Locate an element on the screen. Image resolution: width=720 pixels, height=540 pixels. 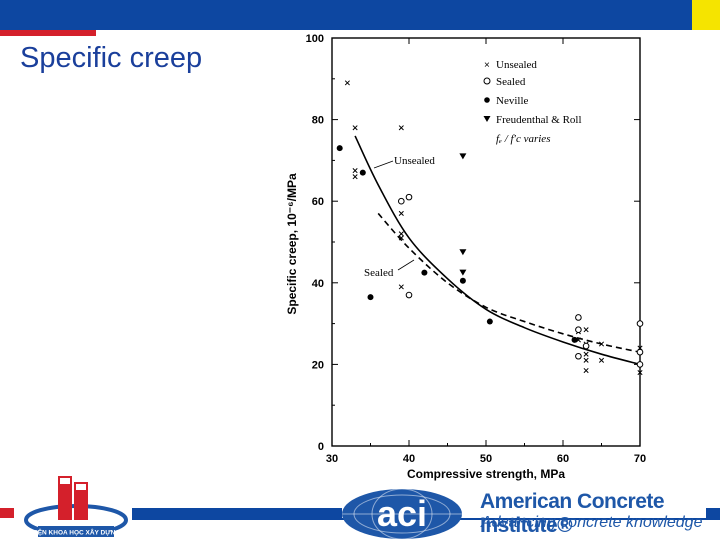
y-tick-label: 40 is located at coordinates (318, 284).